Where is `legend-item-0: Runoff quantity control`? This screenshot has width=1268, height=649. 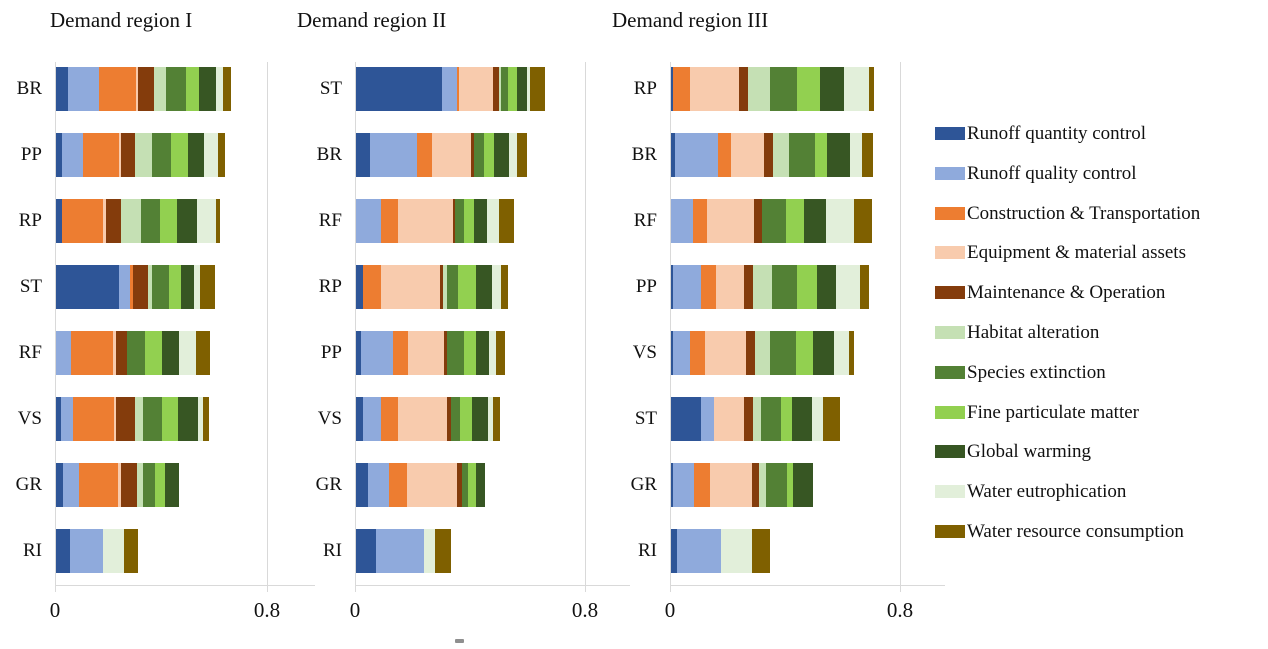 legend-item-0: Runoff quantity control is located at coordinates (1040, 133).